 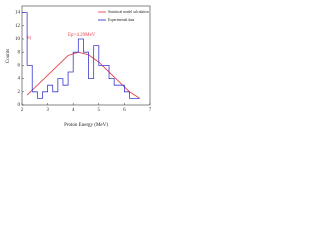 I want to click on x-tick-label: 2, so click(x=22, y=110).